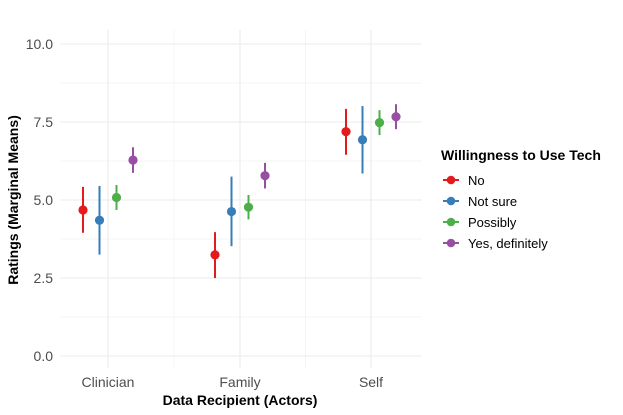 Image resolution: width=623 pixels, height=415 pixels. Describe the element at coordinates (371, 382) in the screenshot. I see `x-tick-label: Self` at that location.